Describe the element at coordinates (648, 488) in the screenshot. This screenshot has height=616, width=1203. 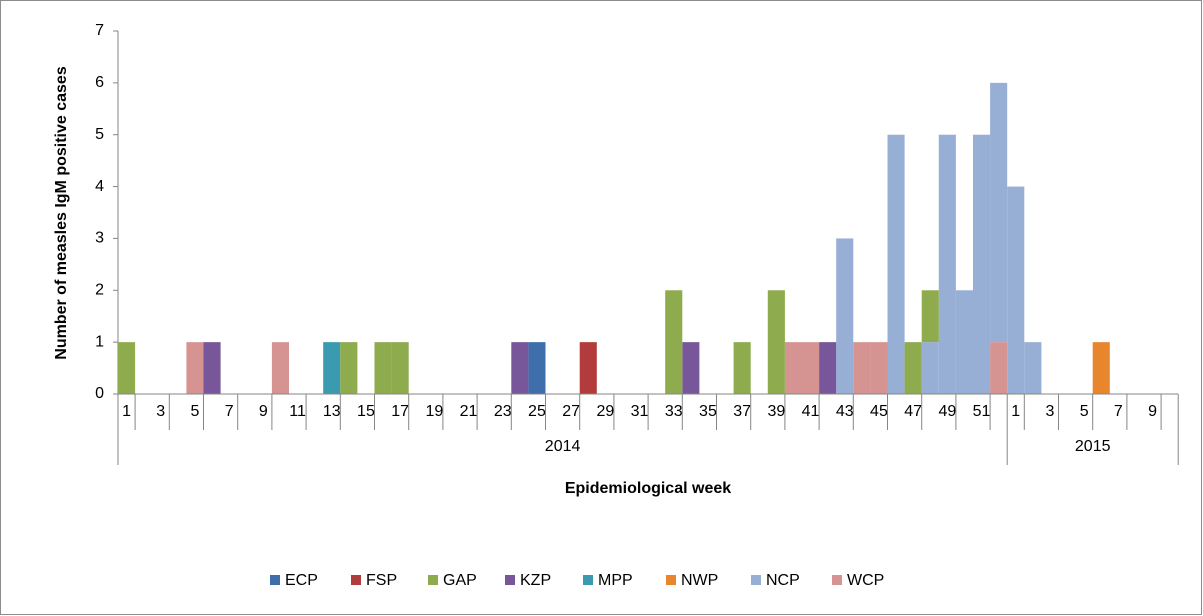
I see `x-axis-title: Epidemiological week` at that location.